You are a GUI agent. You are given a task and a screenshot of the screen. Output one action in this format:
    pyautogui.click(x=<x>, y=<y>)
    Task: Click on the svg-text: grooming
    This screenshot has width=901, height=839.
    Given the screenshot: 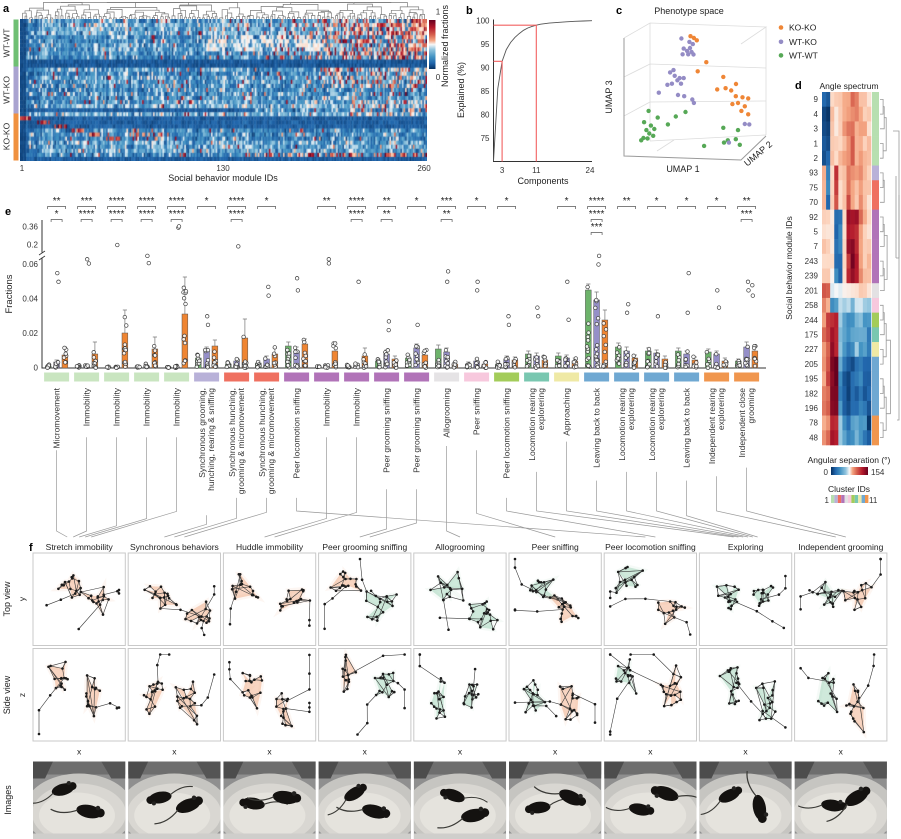 What is the action you would take?
    pyautogui.click(x=751, y=406)
    